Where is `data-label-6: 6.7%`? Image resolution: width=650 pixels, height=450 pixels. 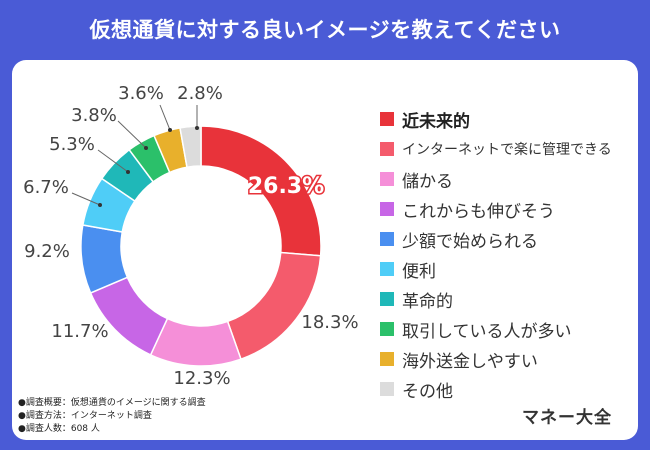 data-label-6: 6.7% is located at coordinates (46, 187).